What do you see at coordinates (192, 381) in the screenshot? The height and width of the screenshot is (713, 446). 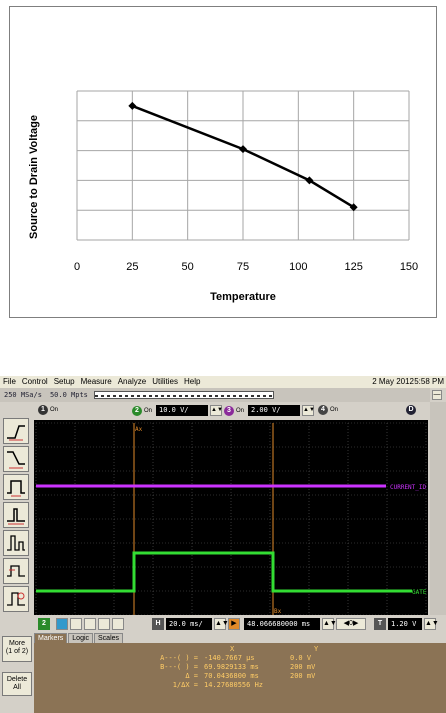 I see `menu-help: Help` at bounding box center [192, 381].